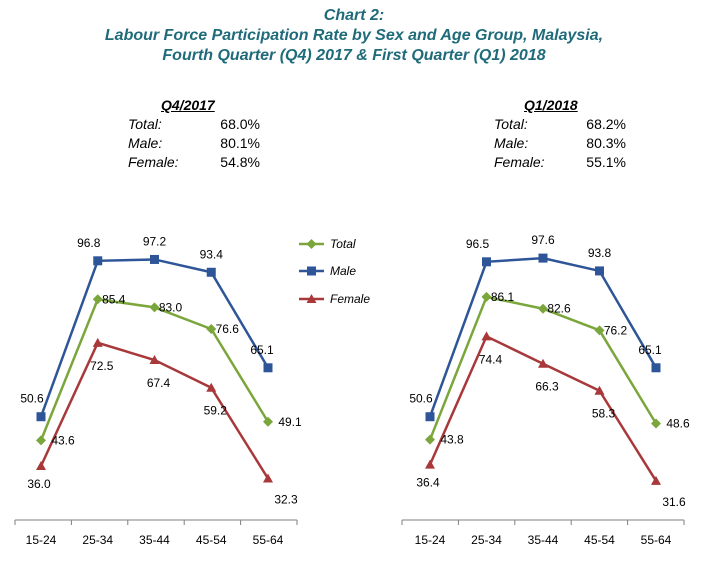  I want to click on data-label-male: 93.8, so click(600, 253).